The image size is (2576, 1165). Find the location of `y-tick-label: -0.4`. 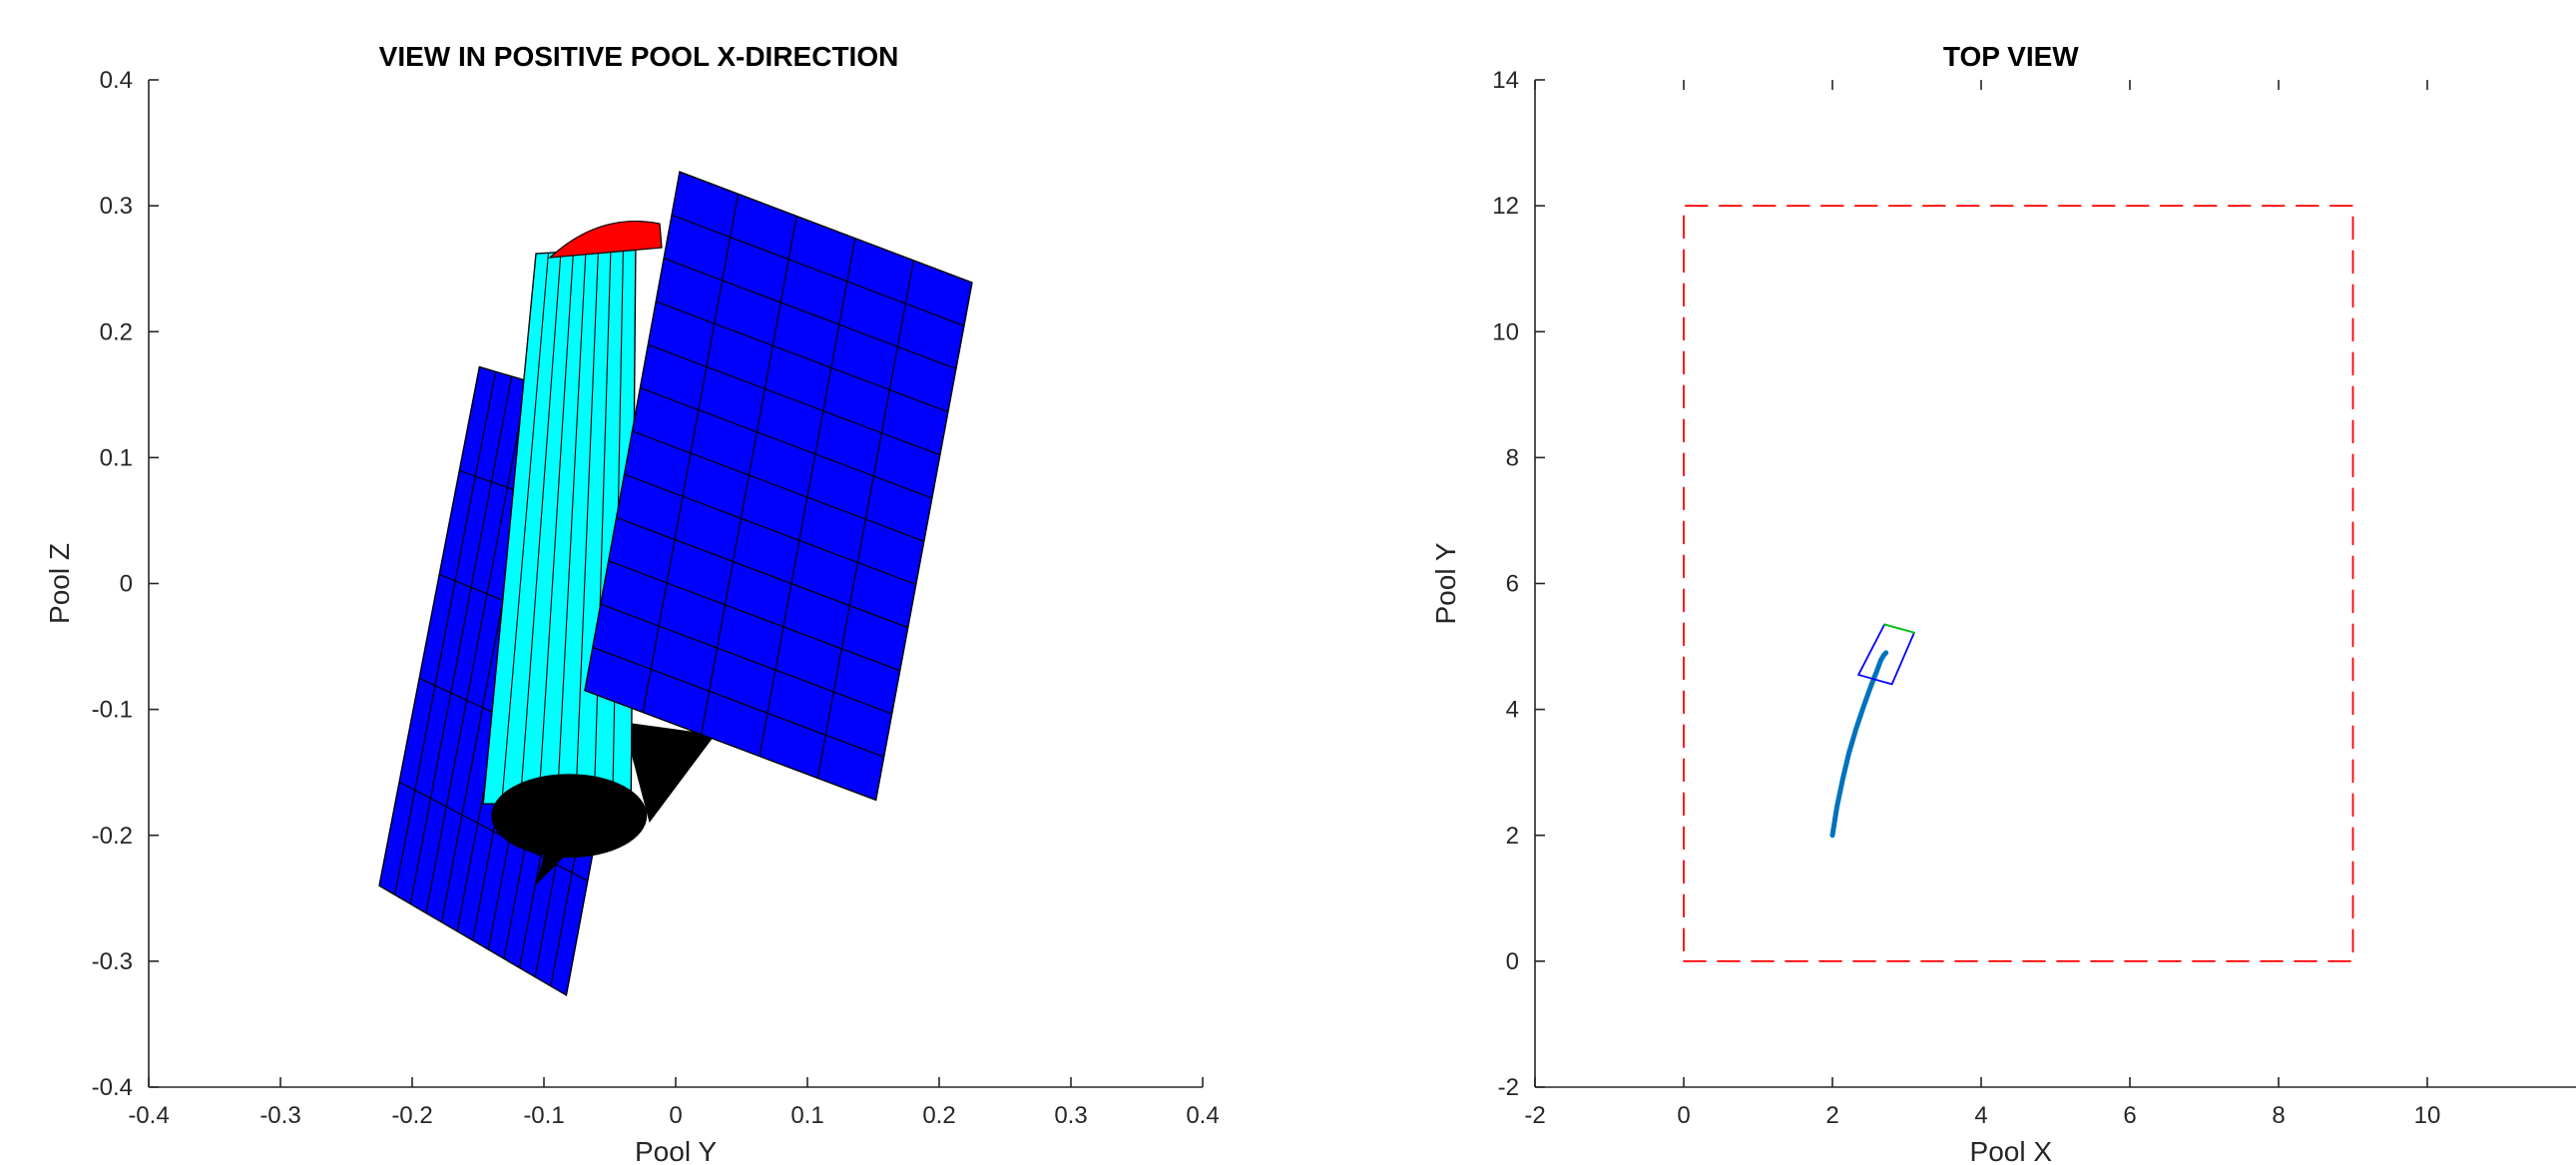

y-tick-label: -0.4 is located at coordinates (112, 1087).